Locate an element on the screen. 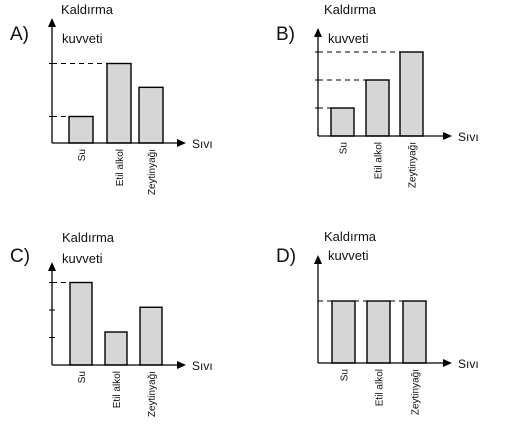  option-label: B) is located at coordinates (285, 34).